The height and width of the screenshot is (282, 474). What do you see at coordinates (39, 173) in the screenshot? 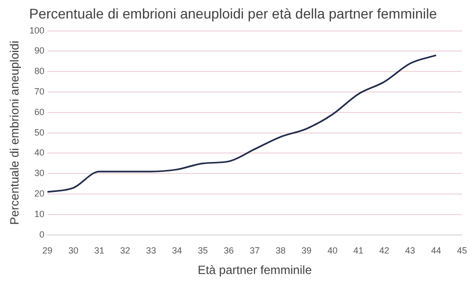
I see `y-tick-label: 30` at bounding box center [39, 173].